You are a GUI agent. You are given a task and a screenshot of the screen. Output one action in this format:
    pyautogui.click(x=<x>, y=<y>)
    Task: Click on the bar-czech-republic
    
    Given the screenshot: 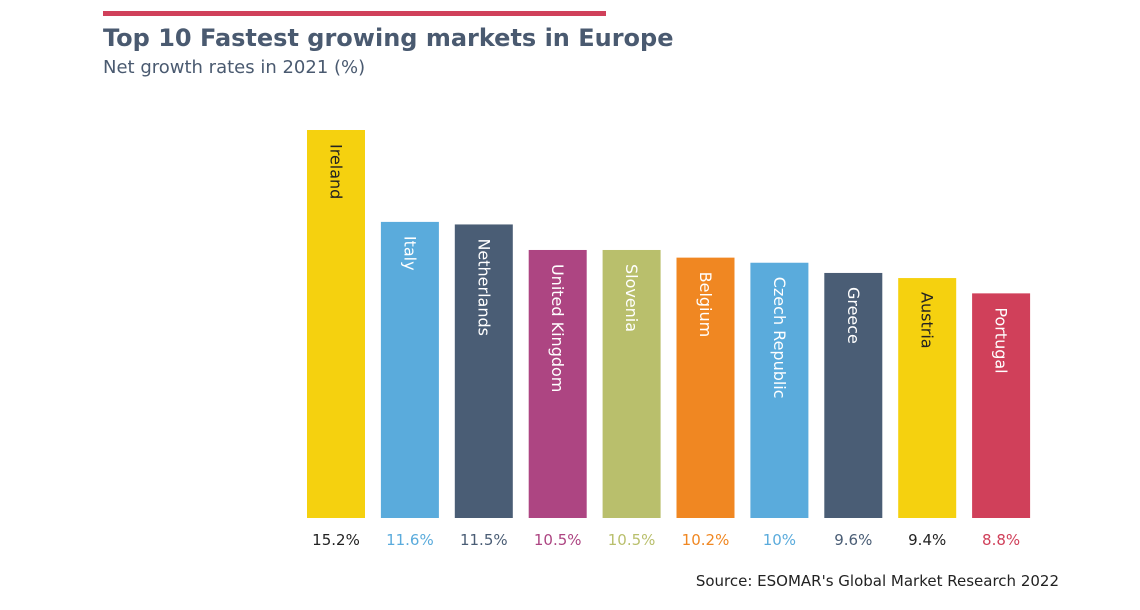 What is the action you would take?
    pyautogui.click(x=779, y=390)
    